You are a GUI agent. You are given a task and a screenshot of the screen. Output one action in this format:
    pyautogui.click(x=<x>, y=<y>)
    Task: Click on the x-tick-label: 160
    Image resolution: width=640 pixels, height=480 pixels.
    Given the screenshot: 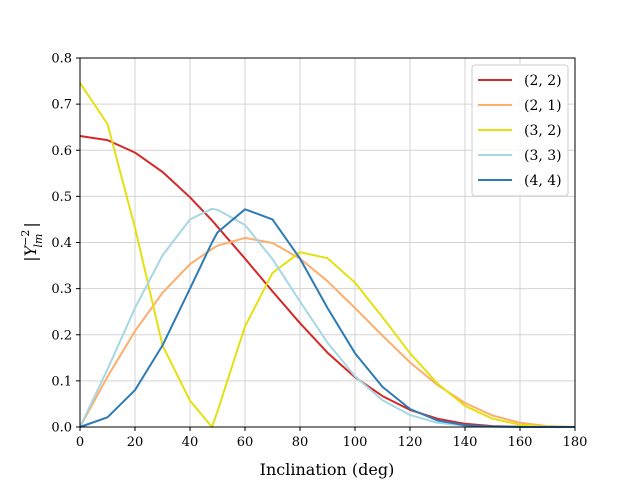 What is the action you would take?
    pyautogui.click(x=520, y=442)
    